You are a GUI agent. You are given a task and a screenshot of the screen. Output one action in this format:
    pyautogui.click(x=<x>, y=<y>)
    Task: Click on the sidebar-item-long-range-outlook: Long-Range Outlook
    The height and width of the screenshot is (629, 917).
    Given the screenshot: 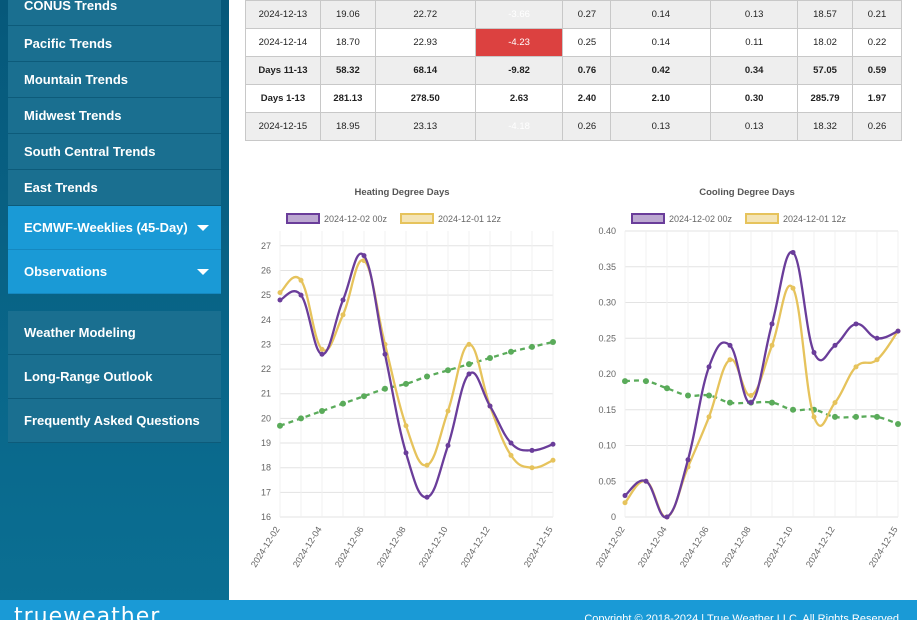 What is the action you would take?
    pyautogui.click(x=114, y=377)
    